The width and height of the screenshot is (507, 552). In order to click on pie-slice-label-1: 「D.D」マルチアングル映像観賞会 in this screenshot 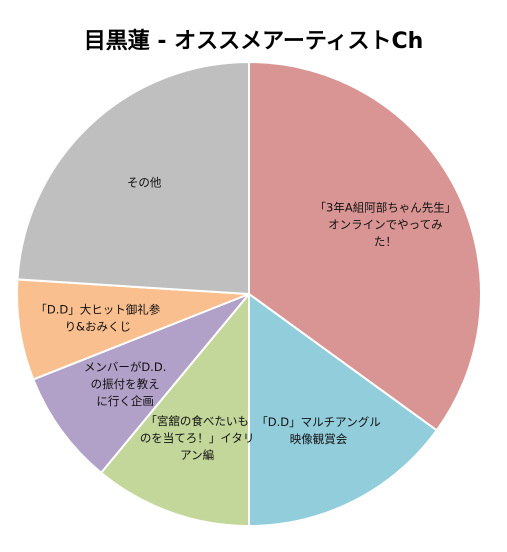, I will do `click(318, 430)`.